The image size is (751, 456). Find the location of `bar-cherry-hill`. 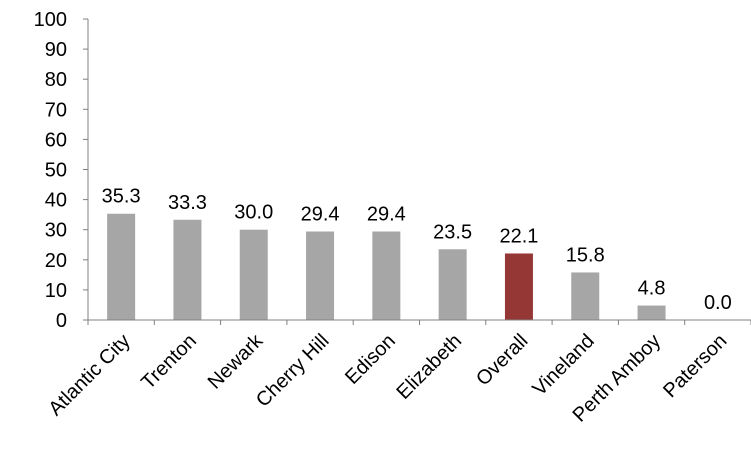

bar-cherry-hill is located at coordinates (320, 275).